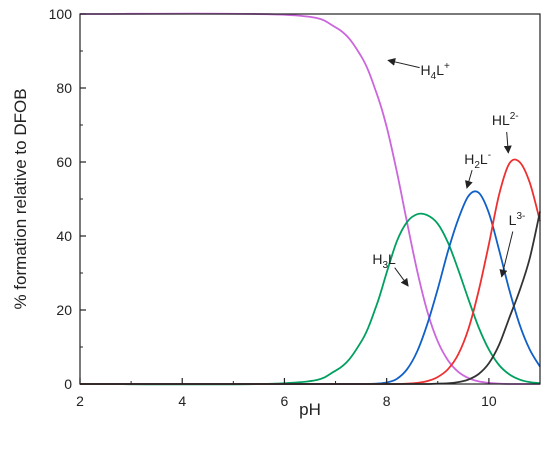 The width and height of the screenshot is (550, 449). Describe the element at coordinates (449, 172) in the screenshot. I see `annotation-layer: H4L+ H3L H2L- HL2- L3-` at that location.